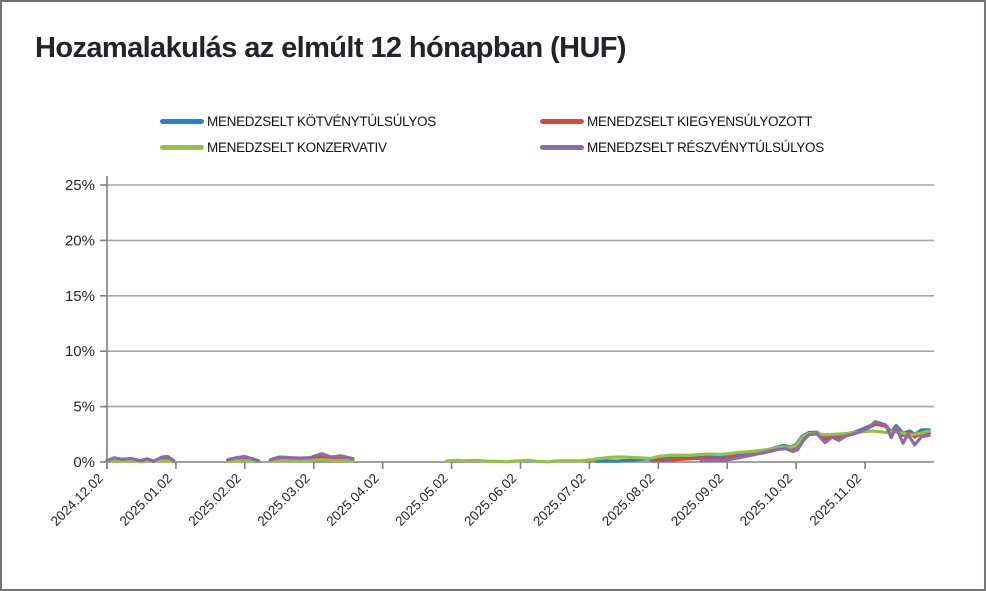 This screenshot has width=986, height=591. What do you see at coordinates (283, 500) in the screenshot?
I see `x-axis-label: 2025.03.02` at bounding box center [283, 500].